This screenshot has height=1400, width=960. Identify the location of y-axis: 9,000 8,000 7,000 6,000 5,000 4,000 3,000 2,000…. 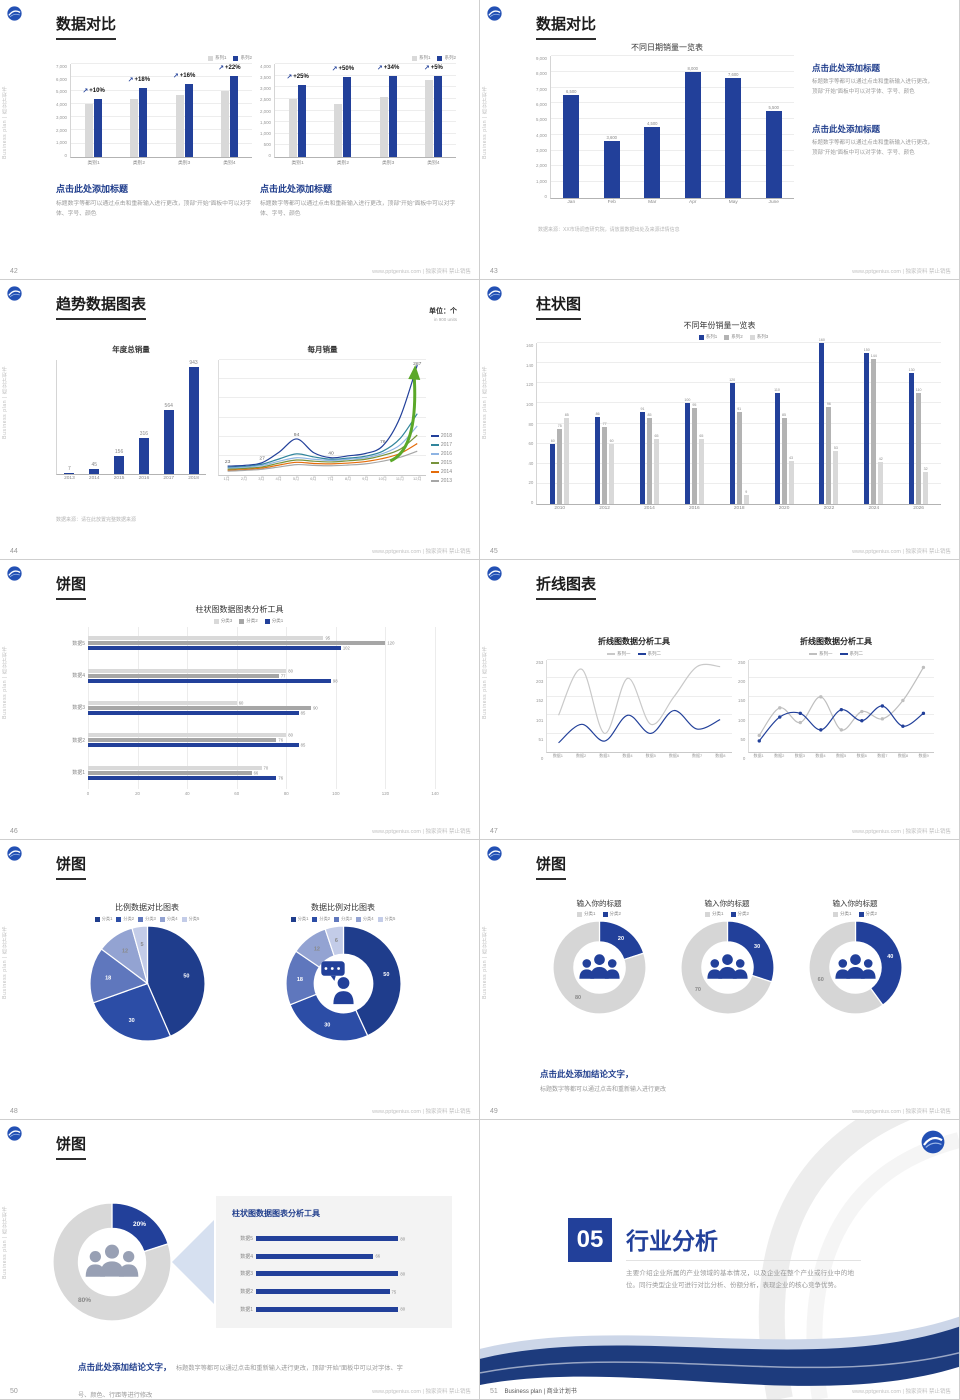
(543, 127).